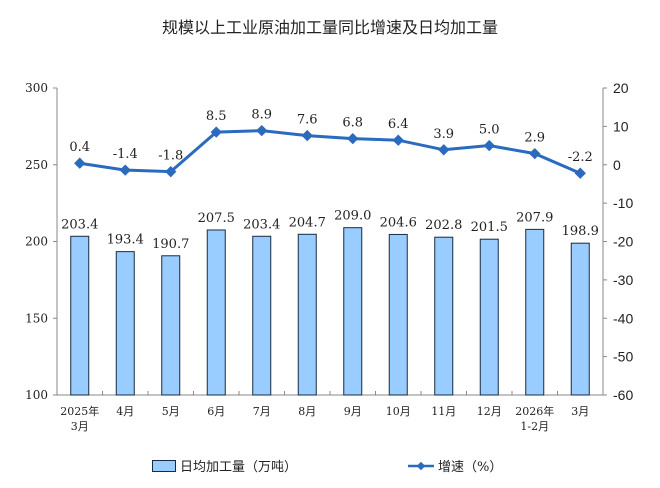 The height and width of the screenshot is (488, 660). I want to click on line-data-label: 7.6, so click(307, 120).